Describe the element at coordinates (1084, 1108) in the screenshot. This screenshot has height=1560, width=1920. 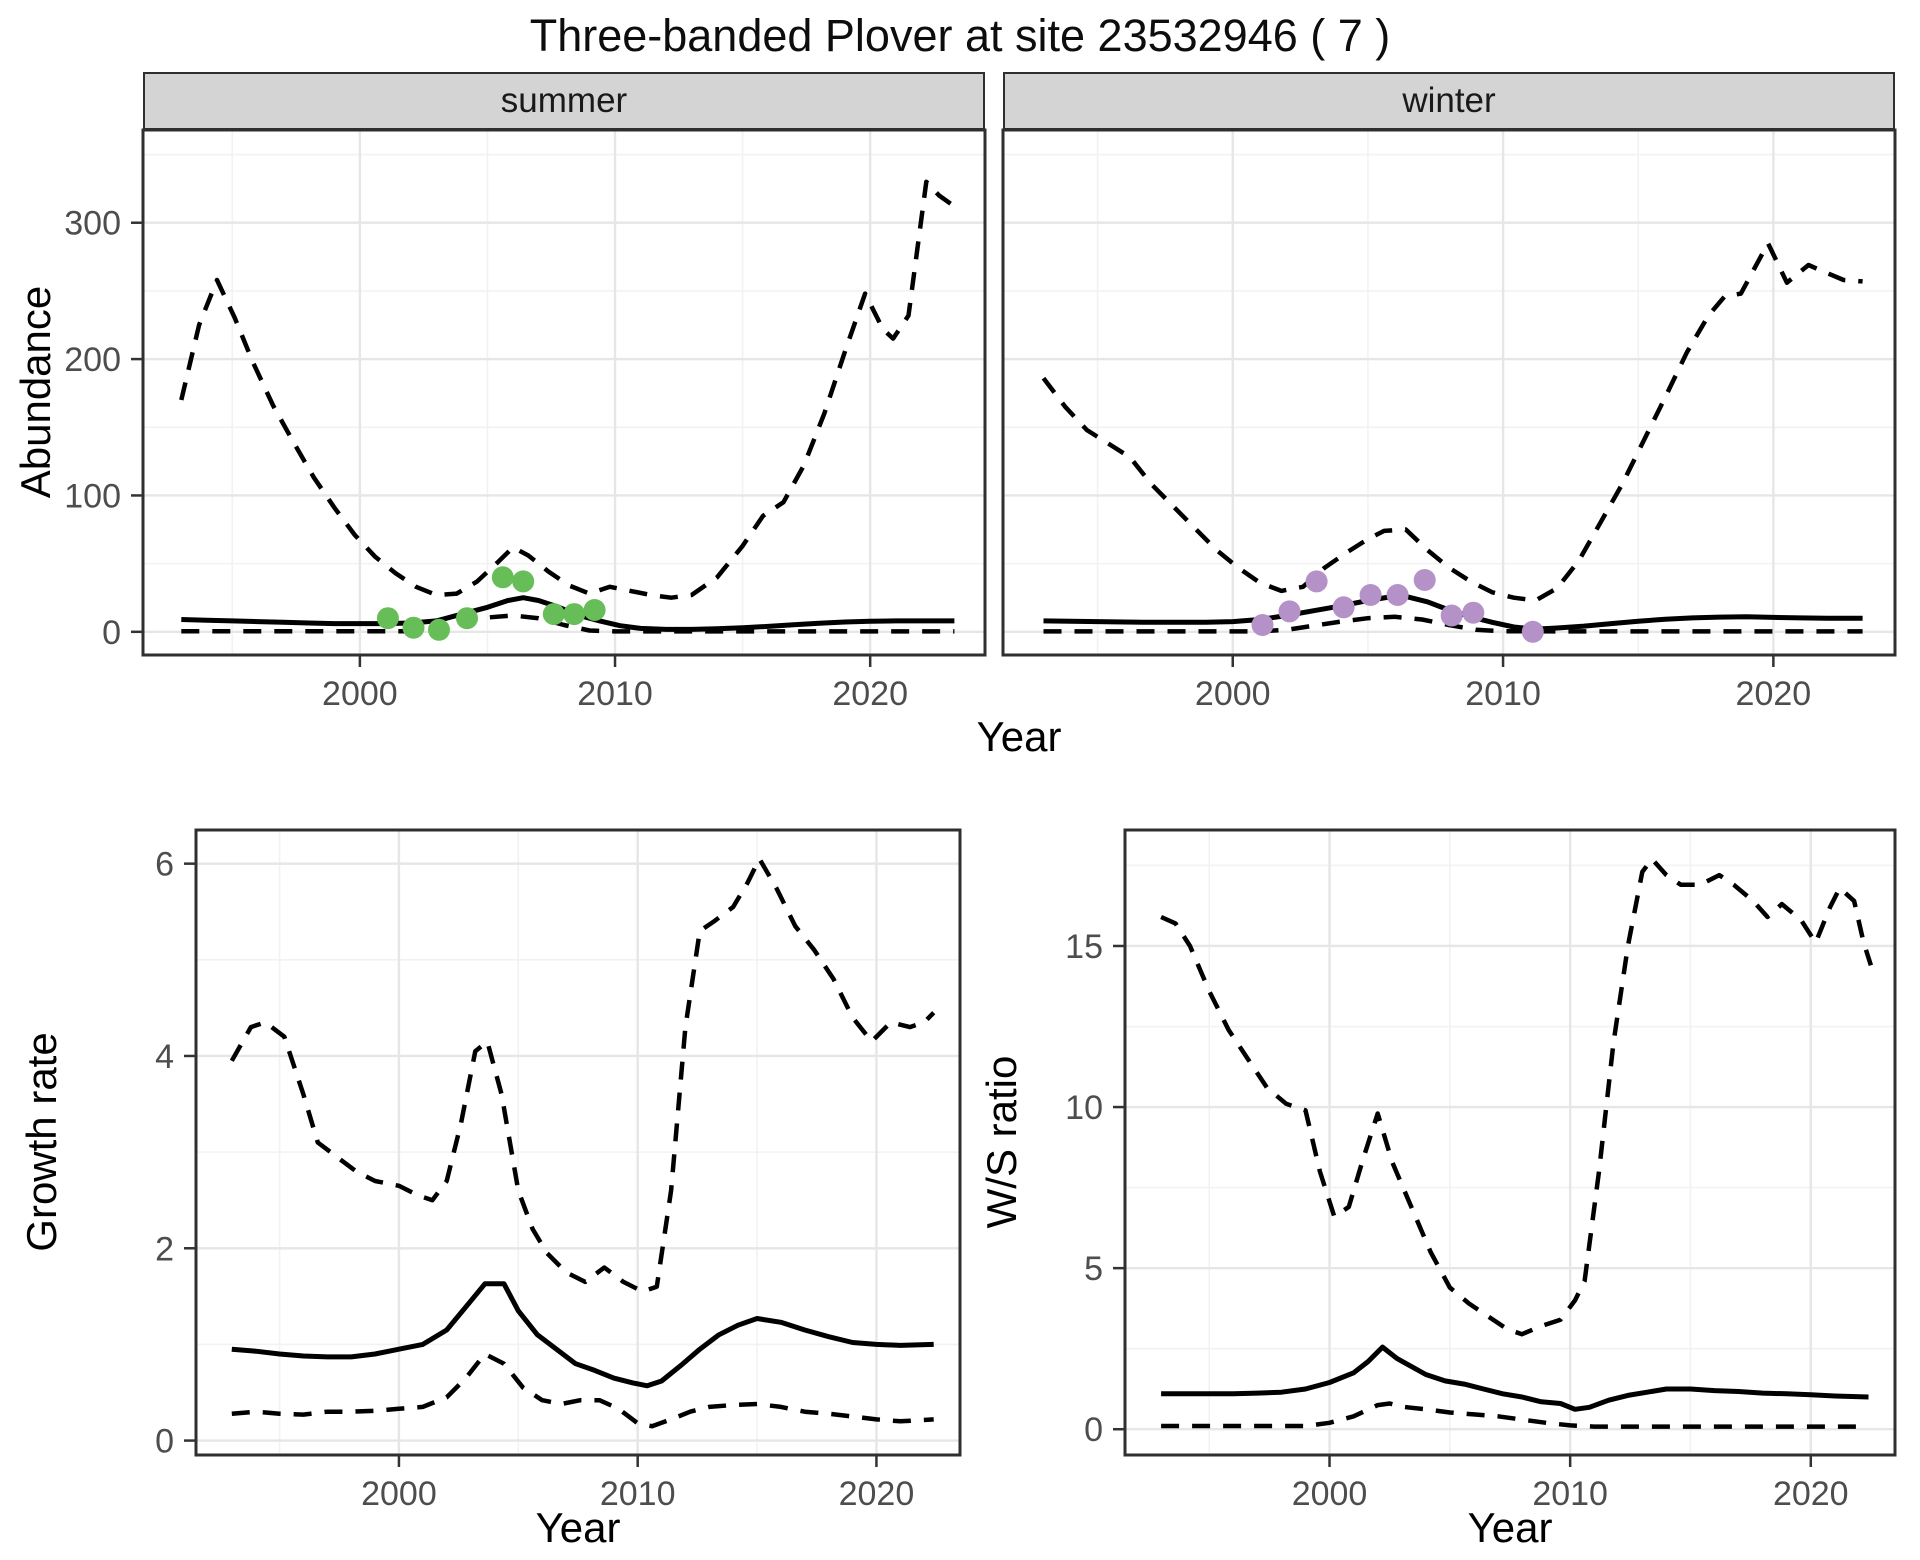
I see `y-tick-label: 10` at that location.